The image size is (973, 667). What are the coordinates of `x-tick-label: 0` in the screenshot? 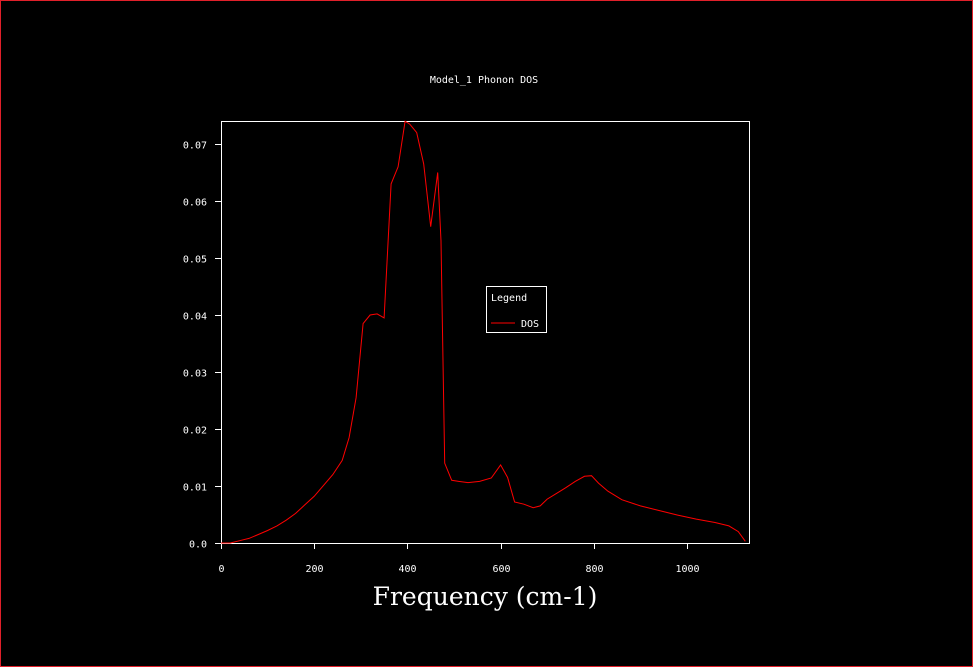 It's located at (221, 569).